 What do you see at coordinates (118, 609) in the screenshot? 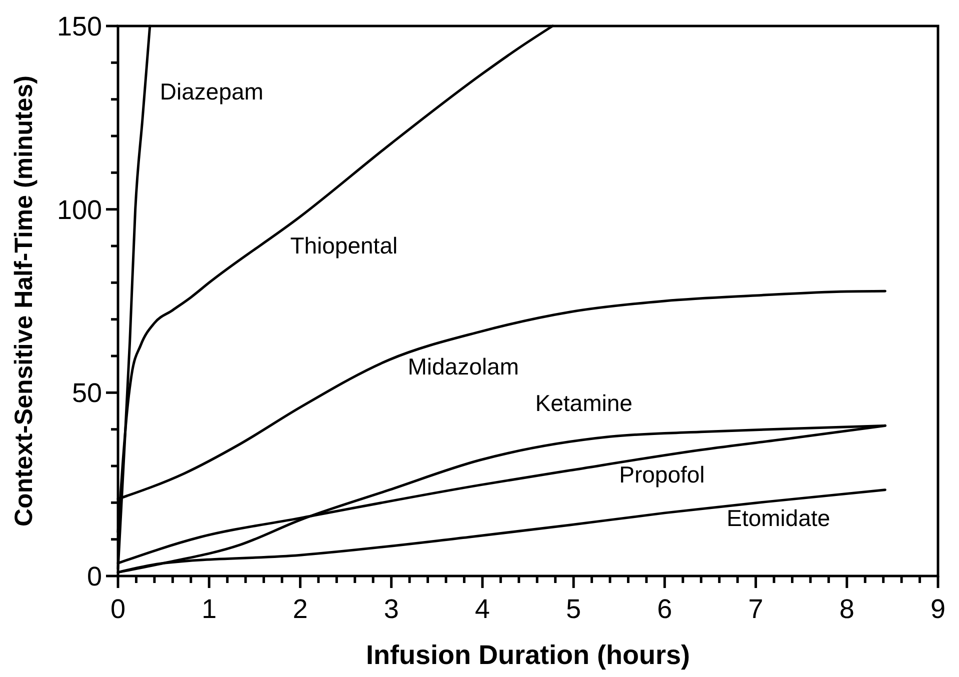
I see `x-tick-label: 0` at bounding box center [118, 609].